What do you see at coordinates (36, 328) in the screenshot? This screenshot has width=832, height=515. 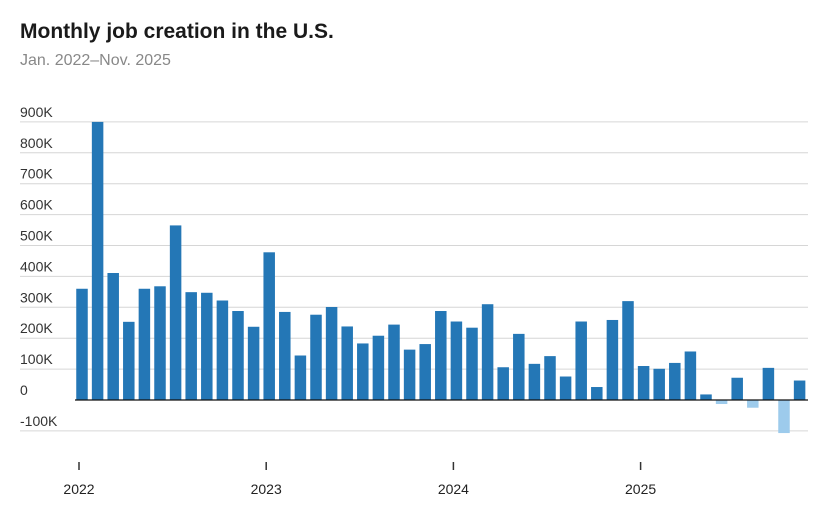 I see `y-tick-label: 200K` at bounding box center [36, 328].